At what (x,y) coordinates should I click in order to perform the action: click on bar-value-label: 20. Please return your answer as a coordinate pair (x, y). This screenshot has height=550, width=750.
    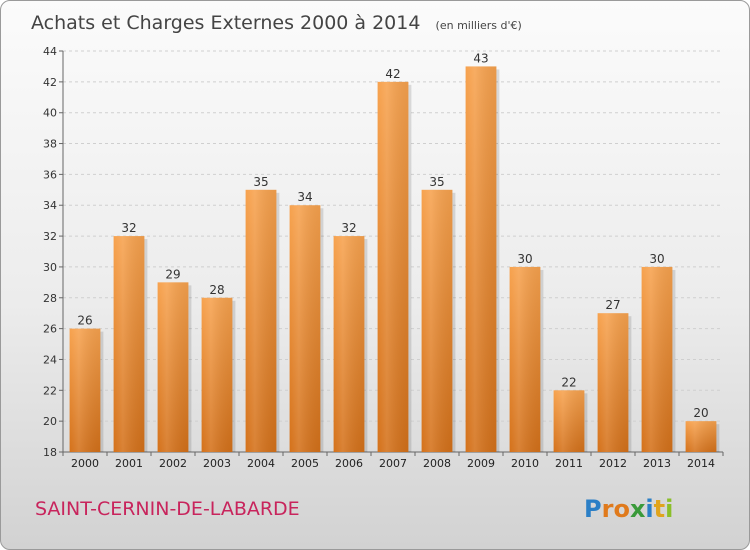
    Looking at the image, I should click on (700, 413).